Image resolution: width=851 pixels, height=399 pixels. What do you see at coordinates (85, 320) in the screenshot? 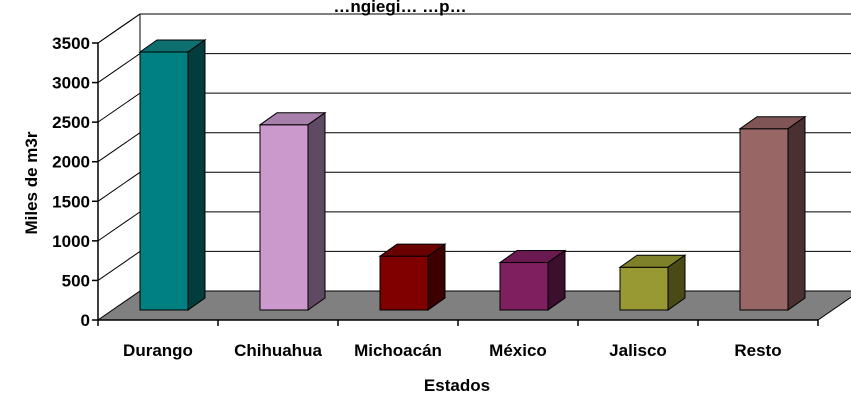
I see `y-tick-label: 0` at bounding box center [85, 320].